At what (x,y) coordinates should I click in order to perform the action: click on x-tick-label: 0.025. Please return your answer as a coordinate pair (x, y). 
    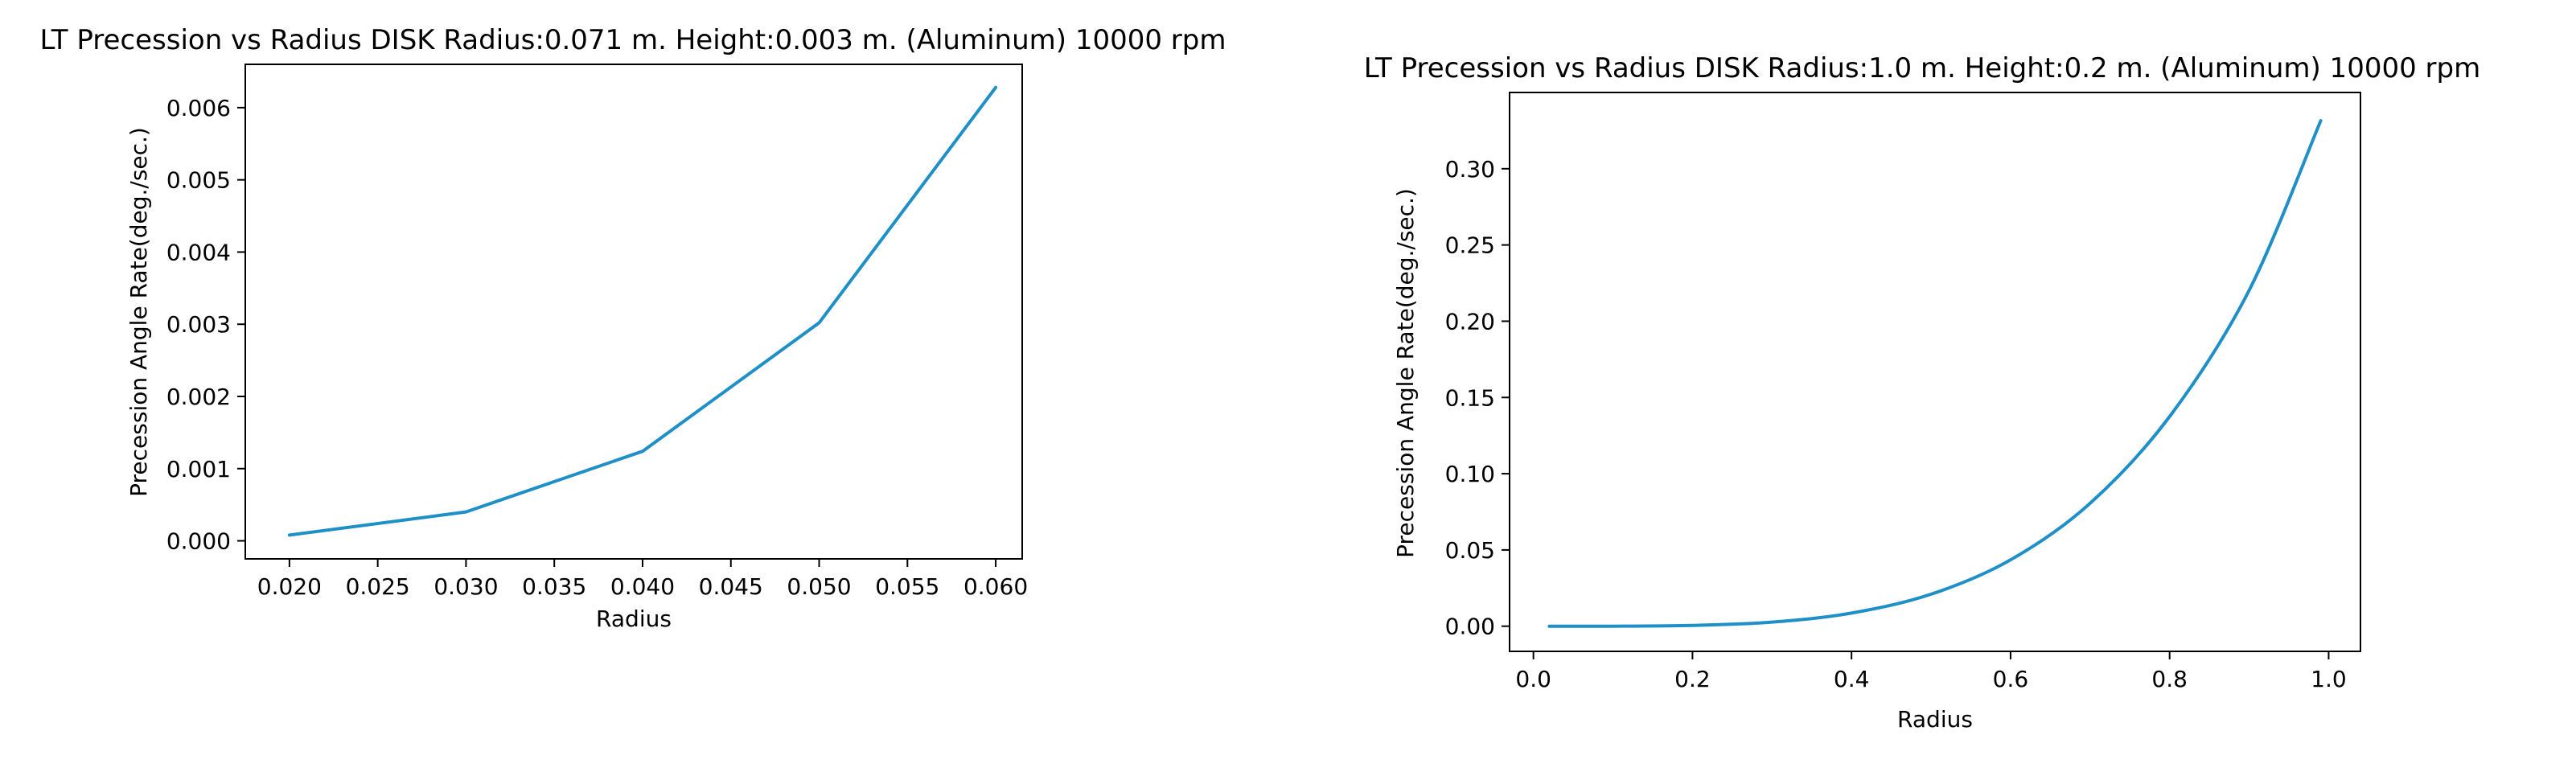
    Looking at the image, I should click on (378, 586).